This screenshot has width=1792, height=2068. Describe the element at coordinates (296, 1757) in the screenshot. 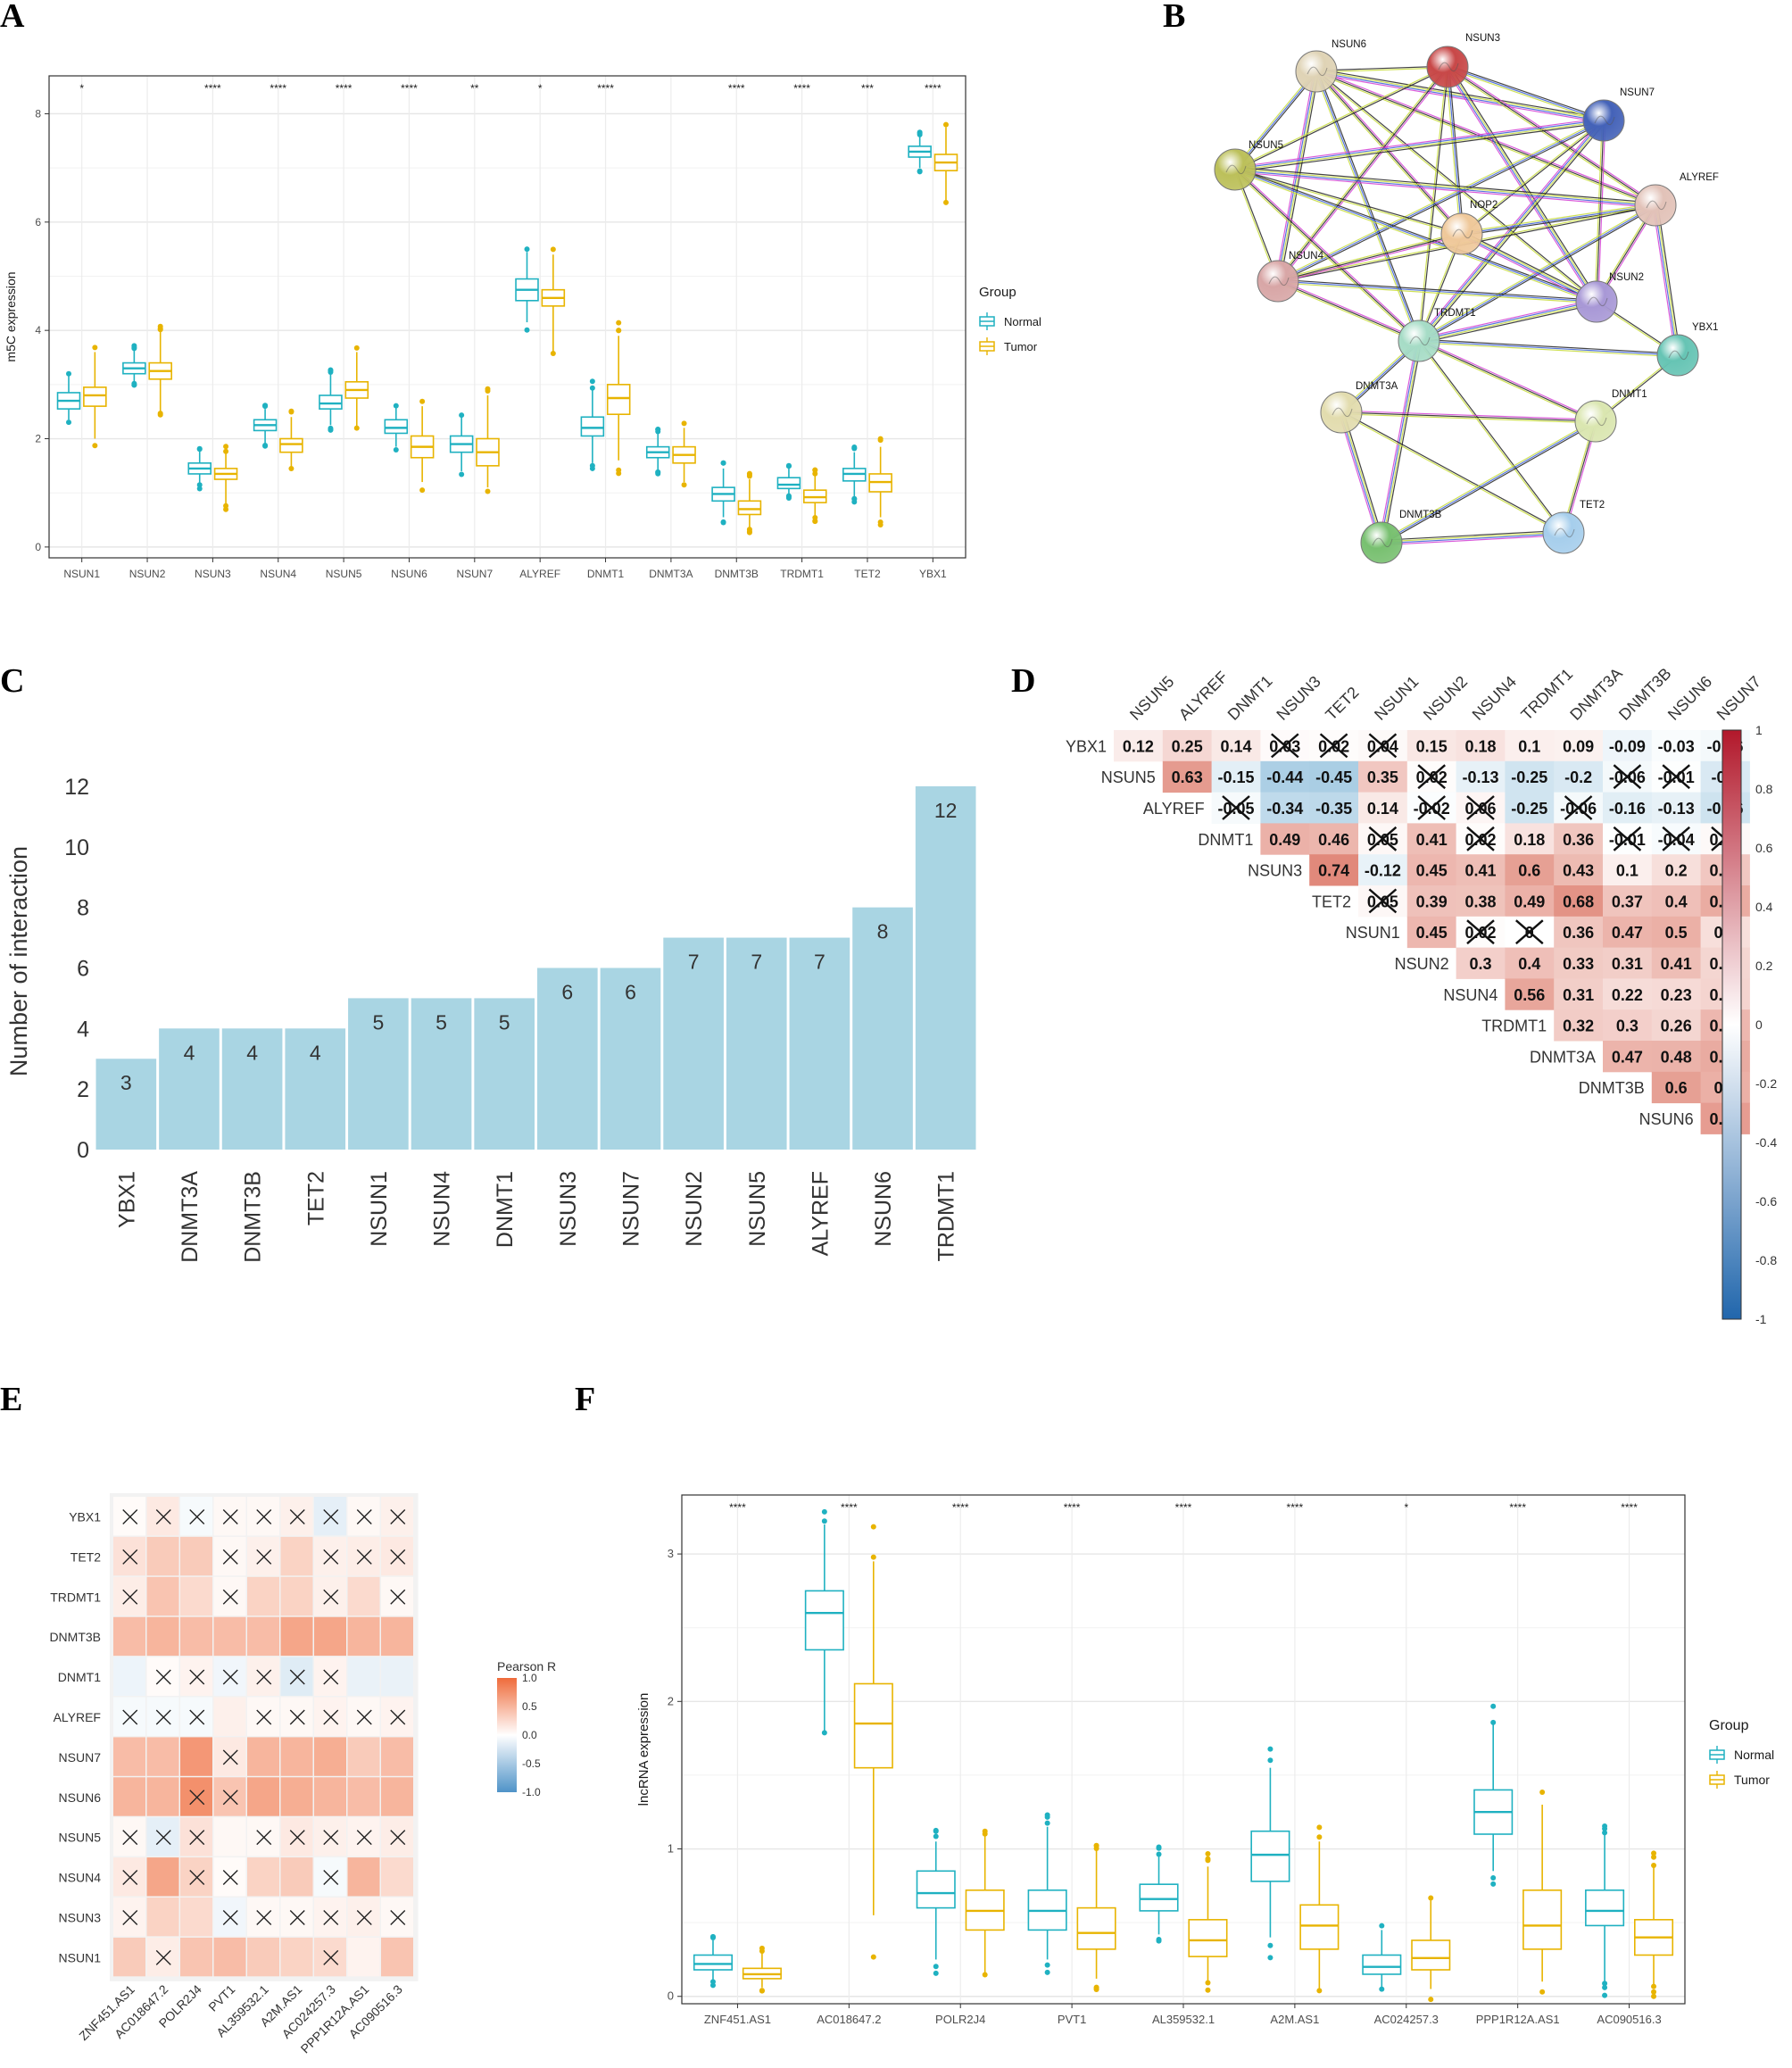

I see `heatmap-cell-NSUN7-A2M.AS1` at that location.